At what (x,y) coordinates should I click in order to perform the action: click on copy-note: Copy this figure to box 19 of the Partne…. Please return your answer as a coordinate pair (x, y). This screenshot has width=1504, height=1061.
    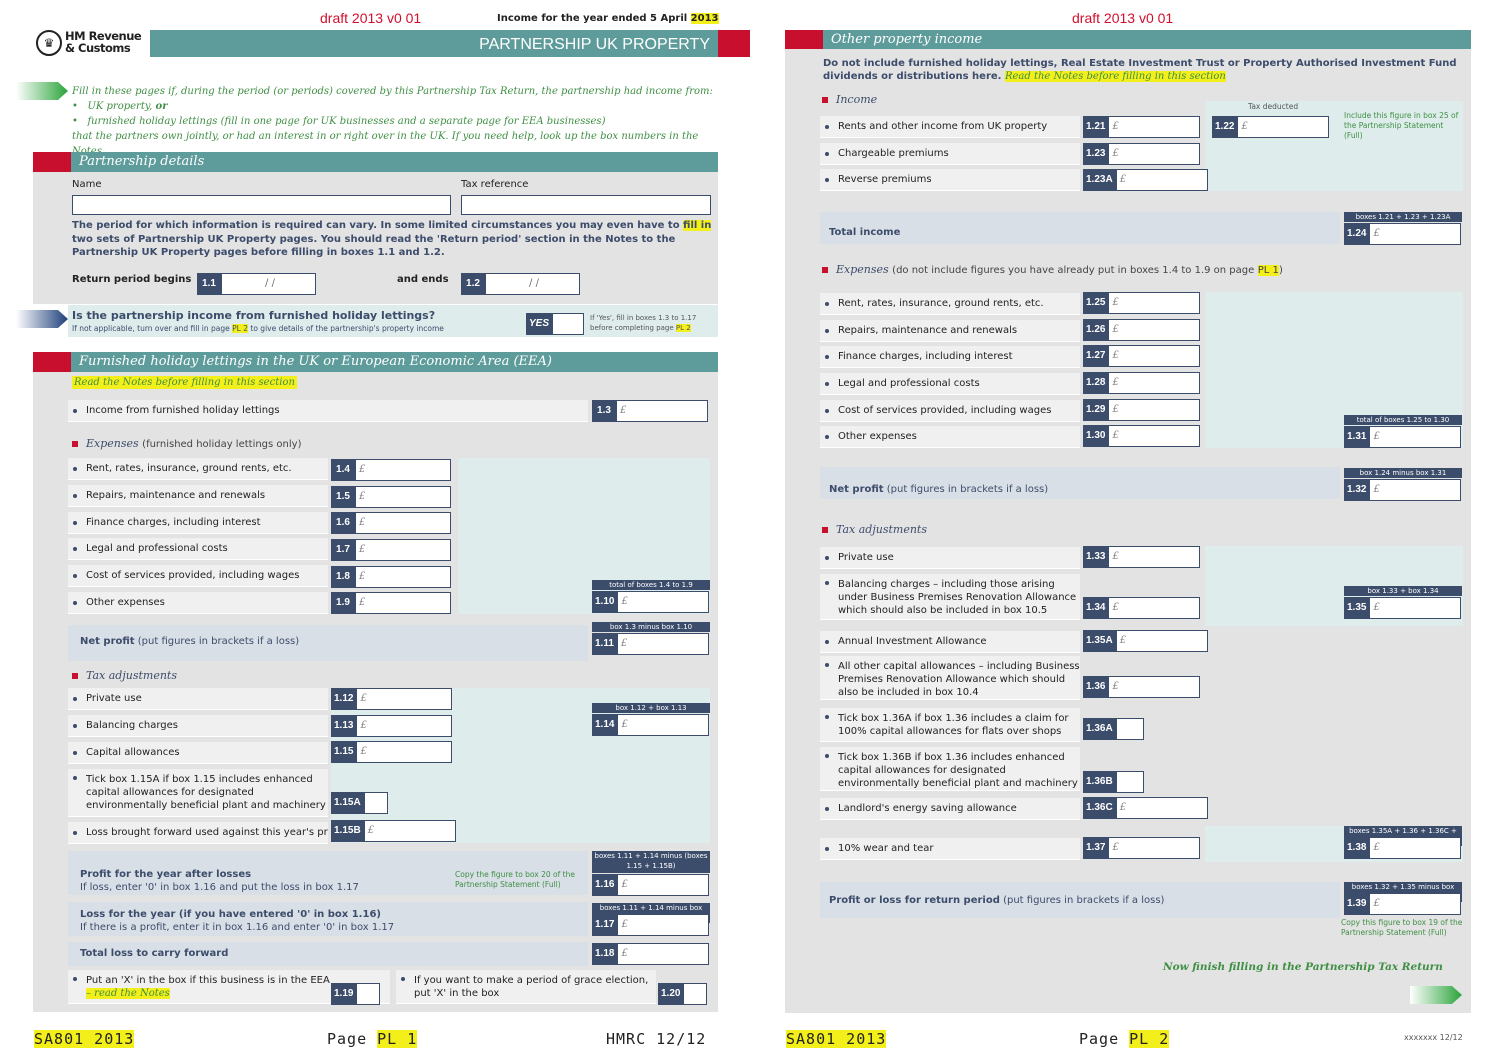
    Looking at the image, I should click on (1402, 927).